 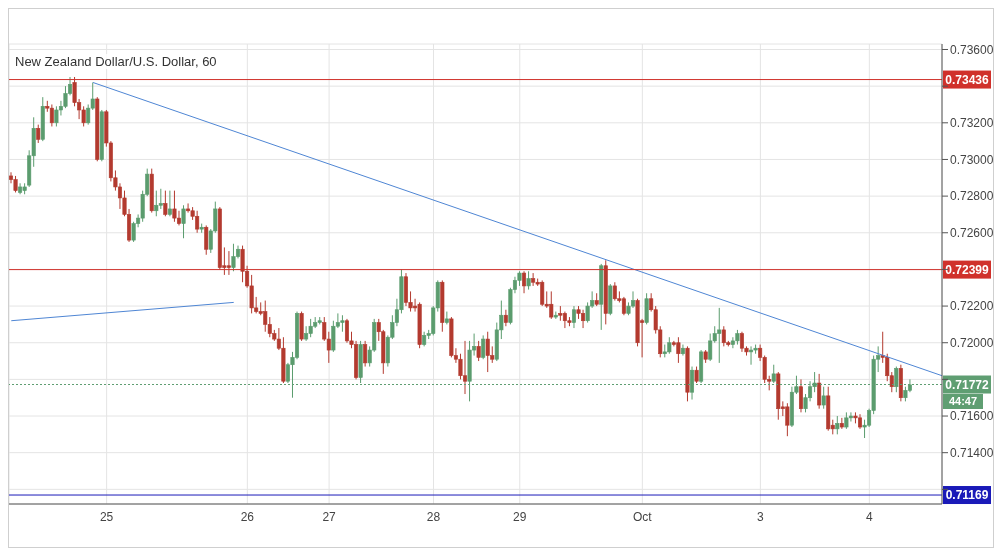 What do you see at coordinates (967, 495) in the screenshot?
I see `ref-line-label: 0.71169` at bounding box center [967, 495].